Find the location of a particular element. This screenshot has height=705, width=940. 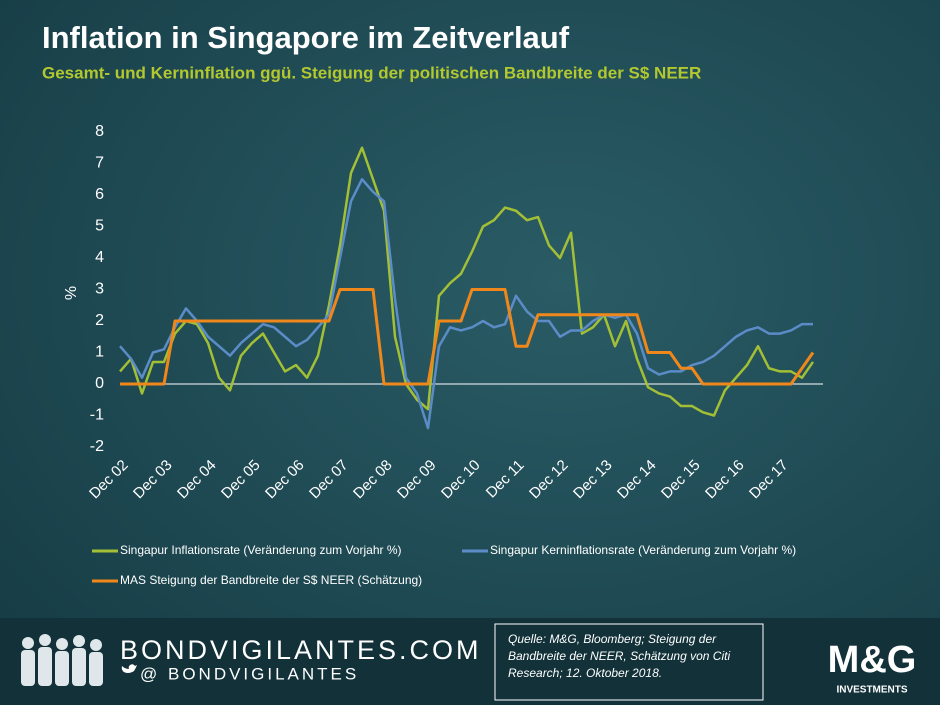

logo: M&G is located at coordinates (872, 660).